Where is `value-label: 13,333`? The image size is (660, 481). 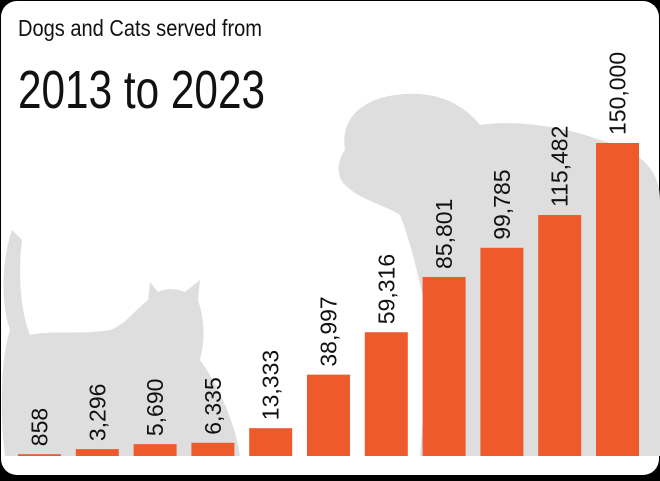
value-label: 13,333 is located at coordinates (271, 385).